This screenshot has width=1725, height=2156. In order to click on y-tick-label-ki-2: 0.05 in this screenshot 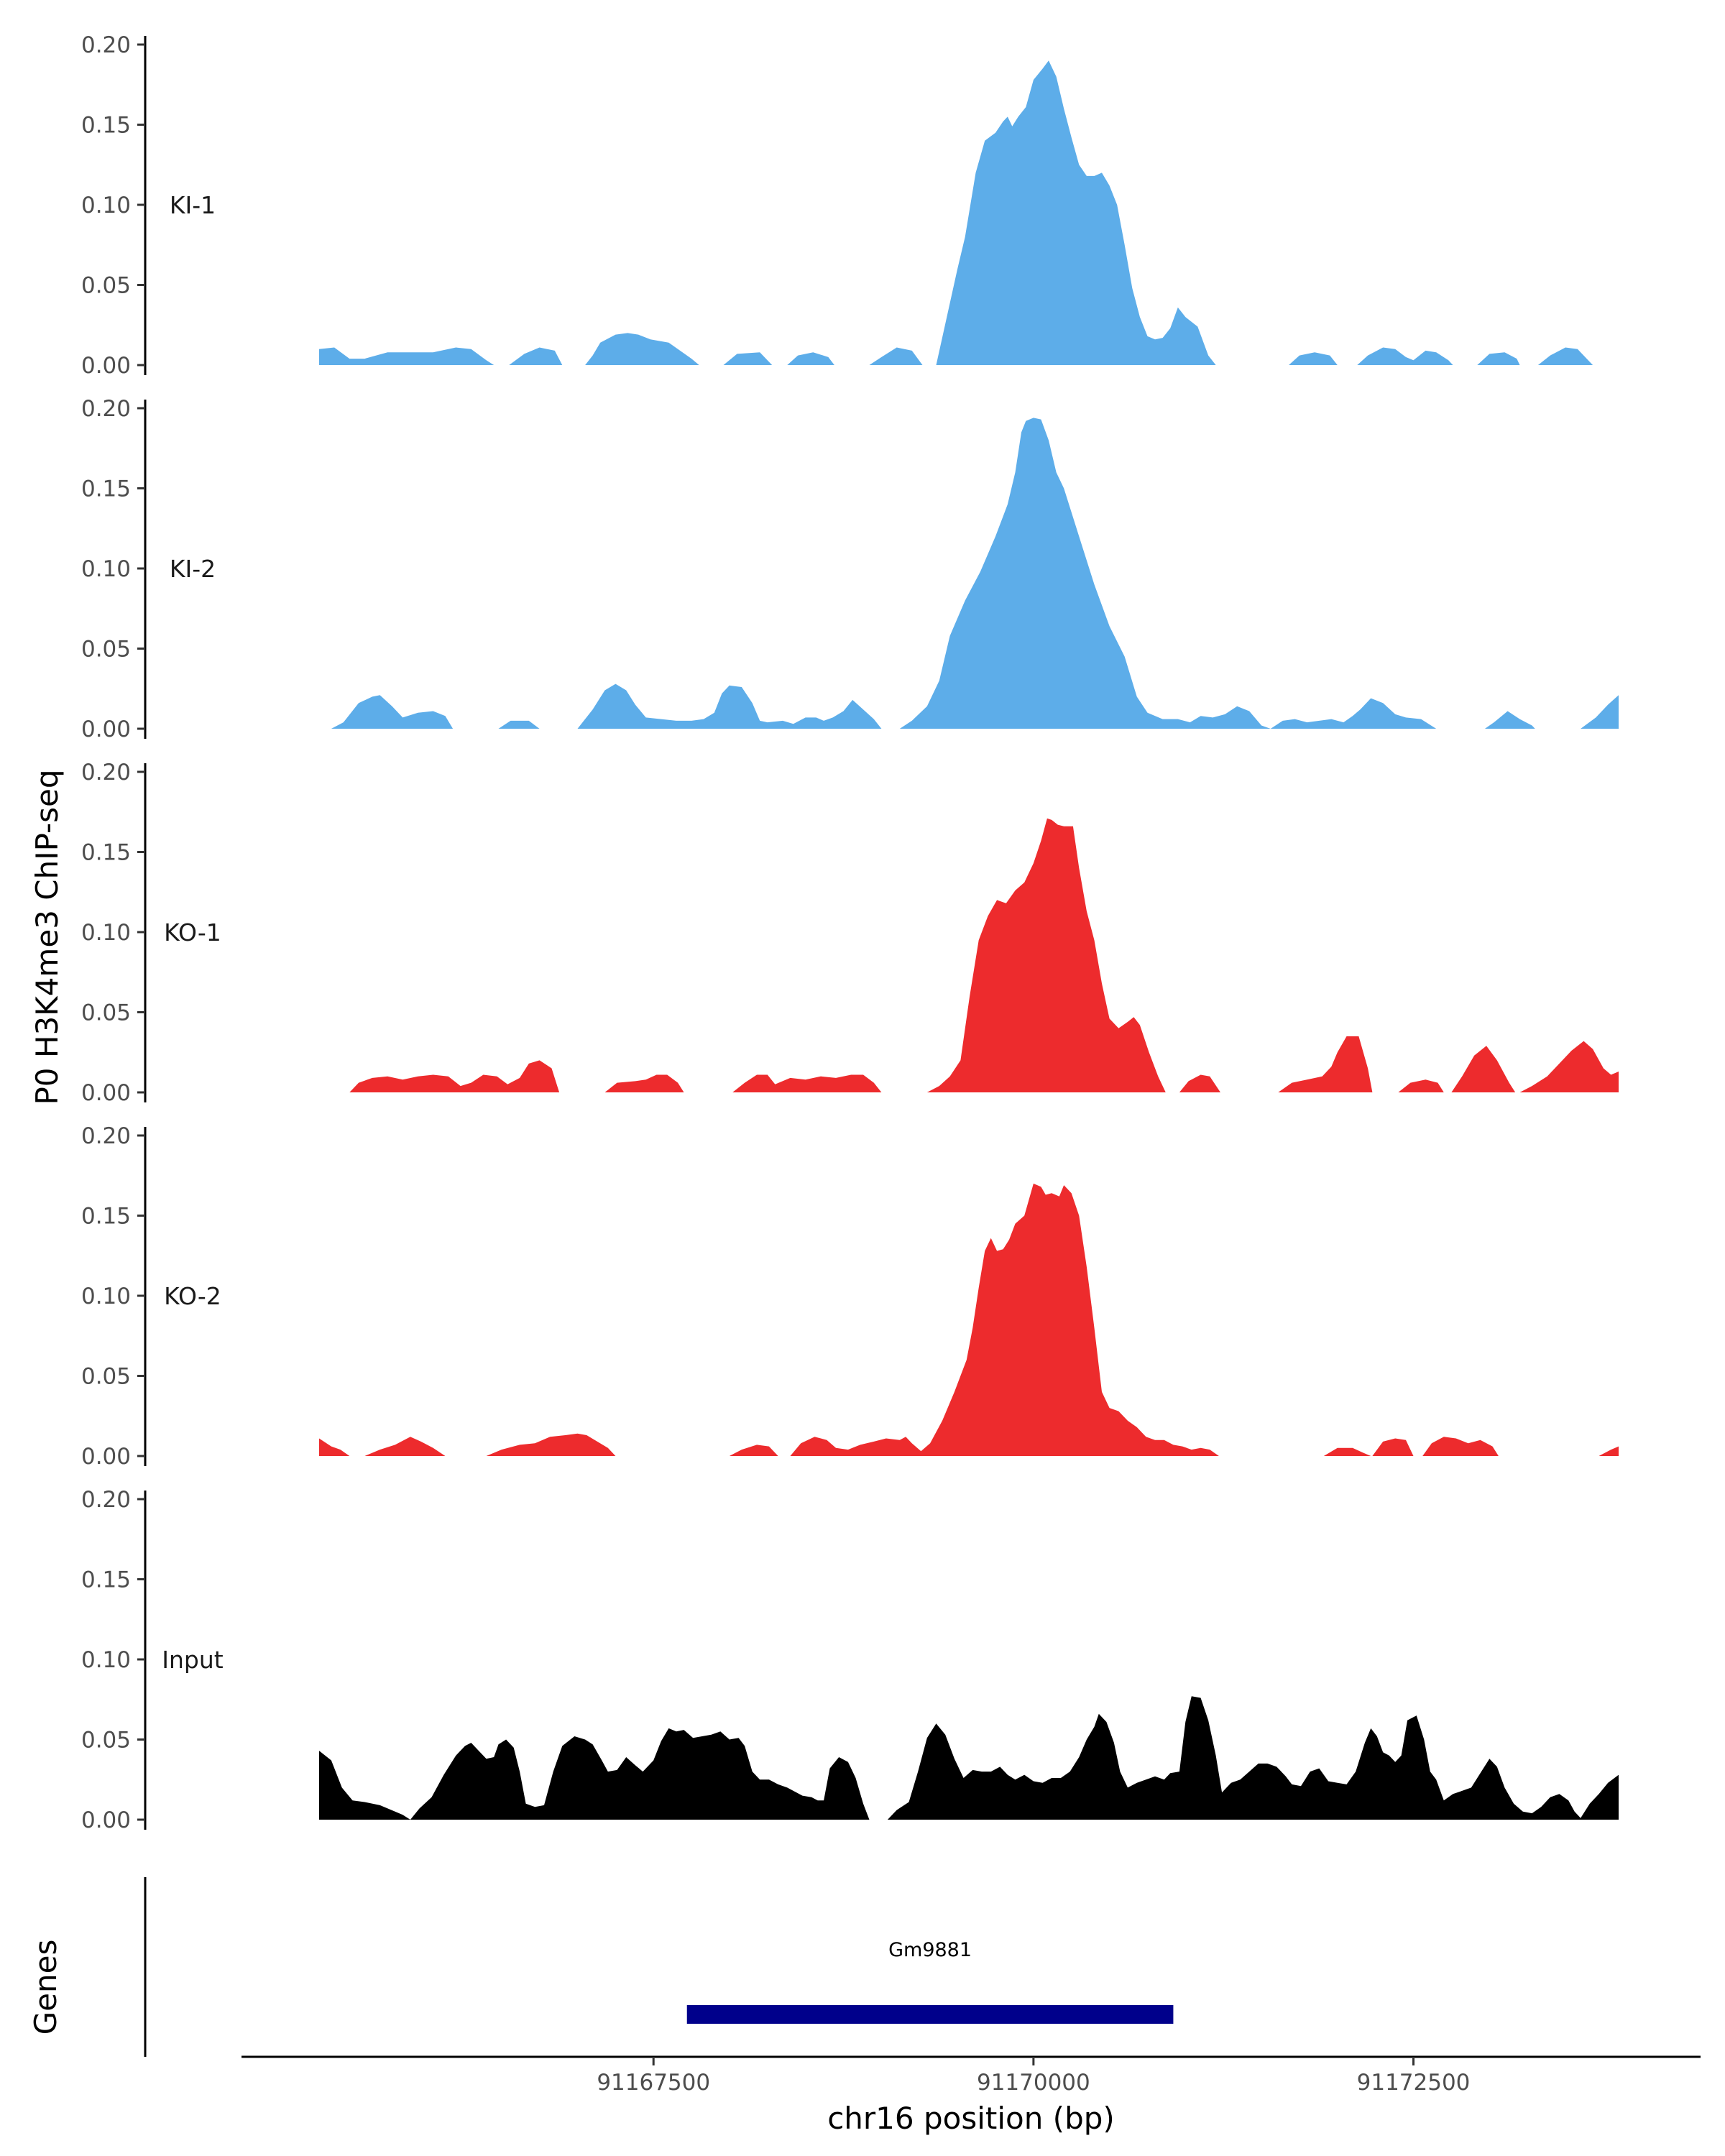, I will do `click(106, 650)`.